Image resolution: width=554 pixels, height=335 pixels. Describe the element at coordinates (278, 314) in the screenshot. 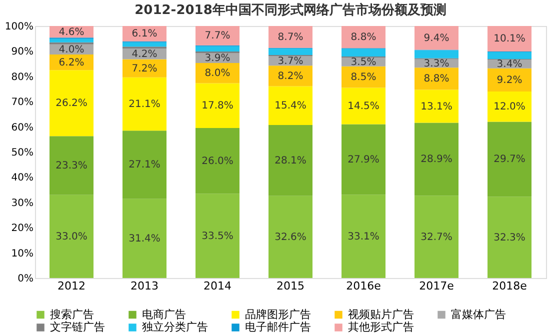

I see `legend-label: 品牌图形广告` at that location.